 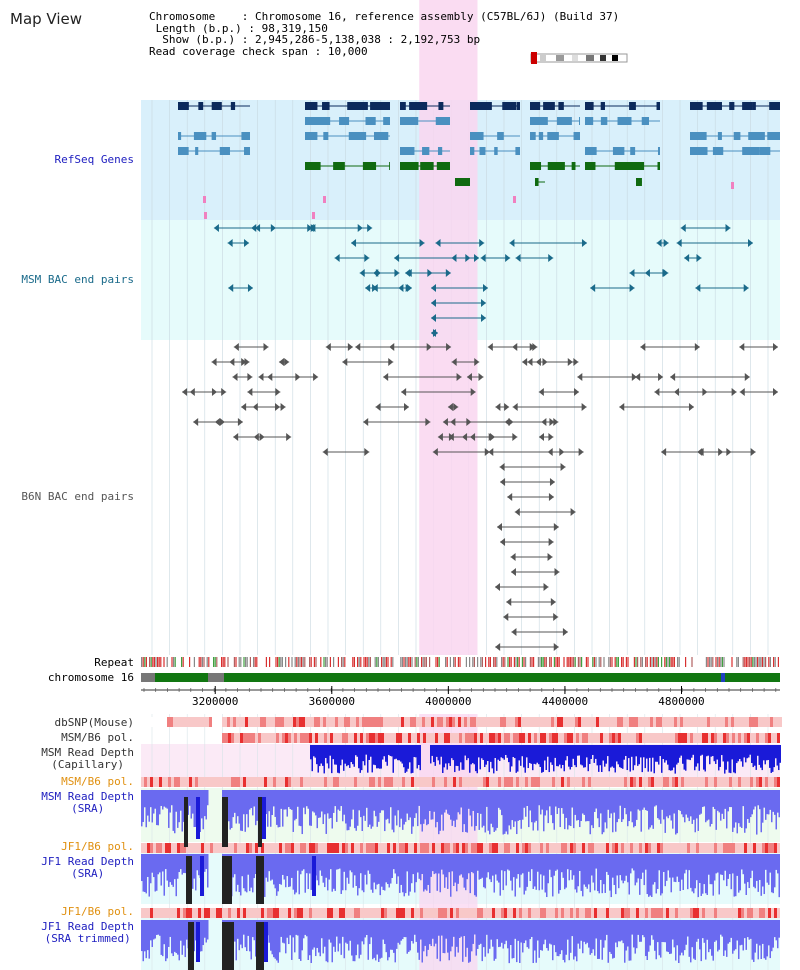 I want to click on msm-depth-sra-label: MSM Read Depth (SRA), so click(x=87, y=803).